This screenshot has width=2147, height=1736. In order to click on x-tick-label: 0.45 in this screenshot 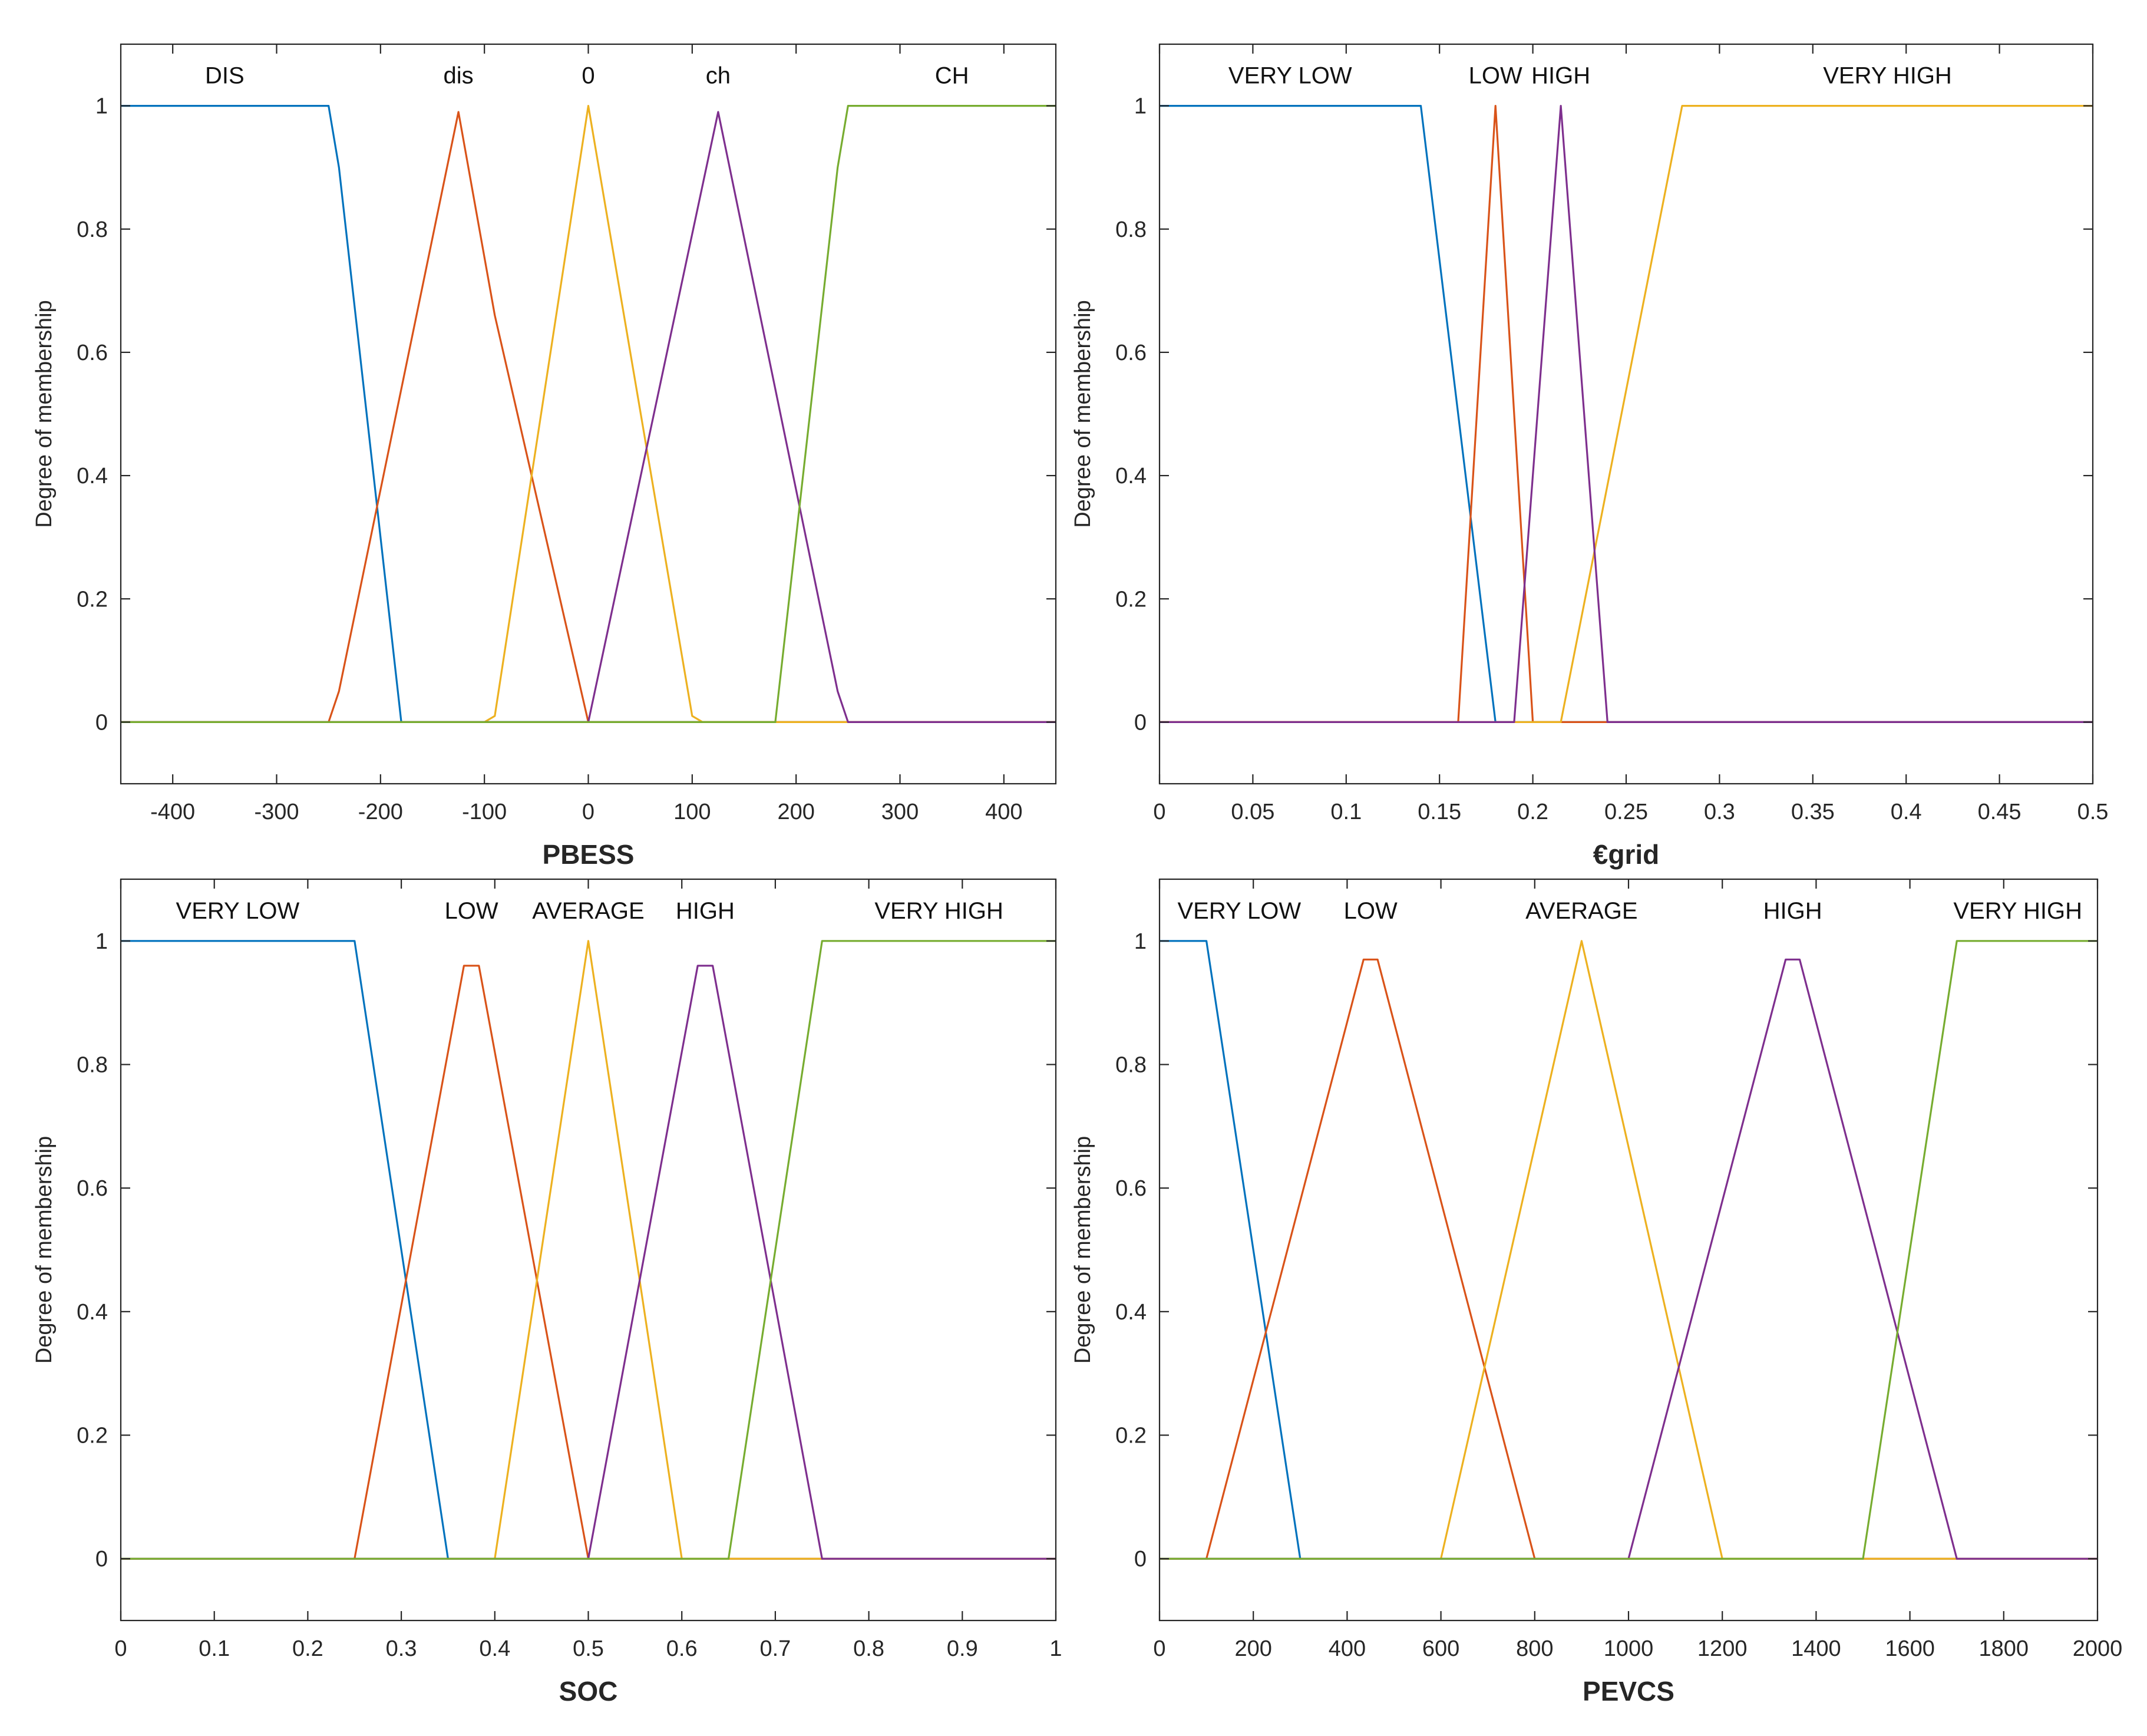, I will do `click(2000, 812)`.